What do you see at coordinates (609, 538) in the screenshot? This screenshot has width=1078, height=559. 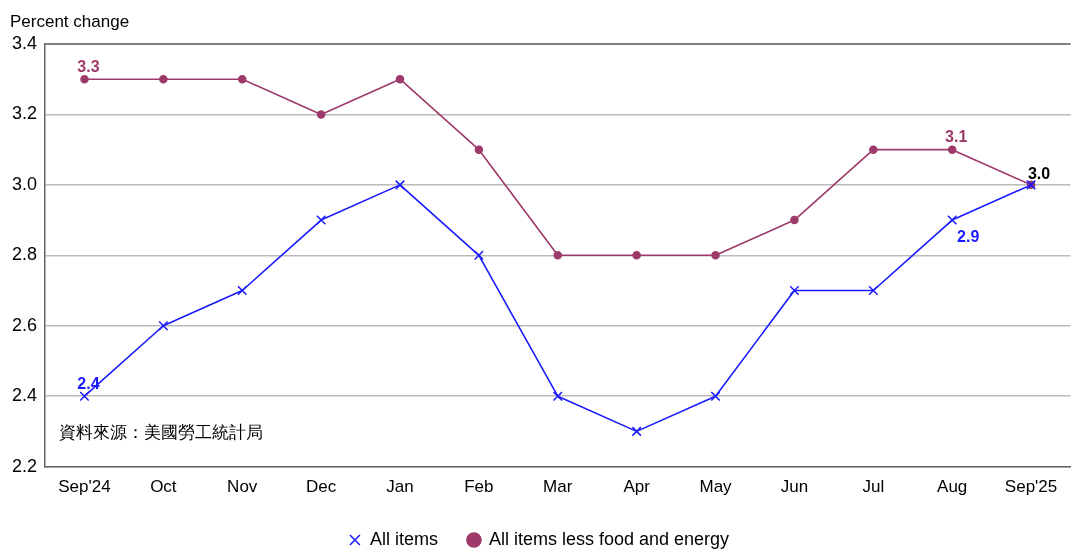 I see `legend-label: All items less food and energy` at bounding box center [609, 538].